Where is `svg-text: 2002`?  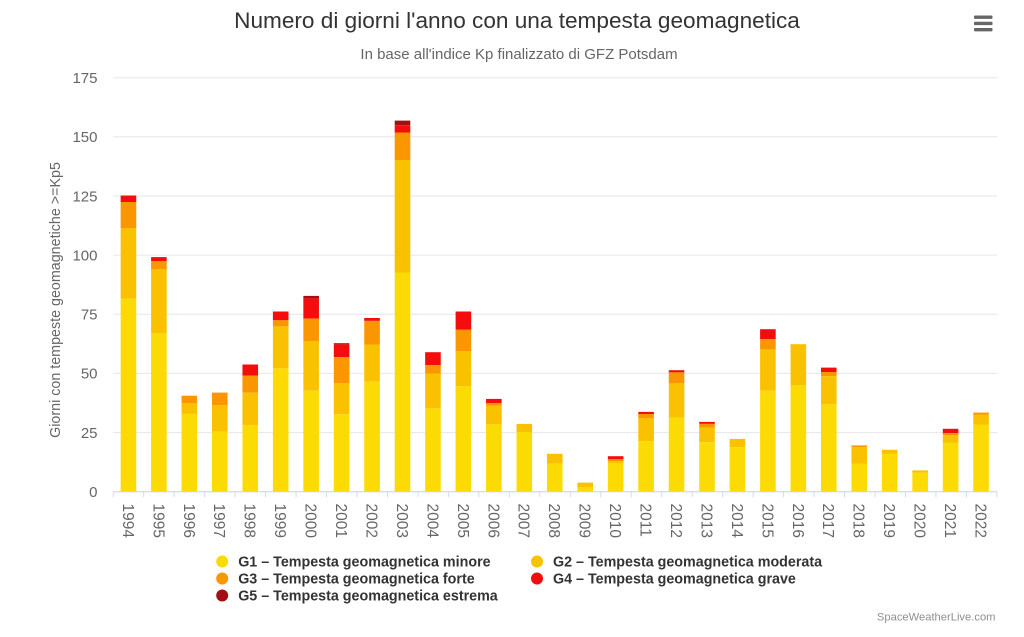 svg-text: 2002 is located at coordinates (370, 521).